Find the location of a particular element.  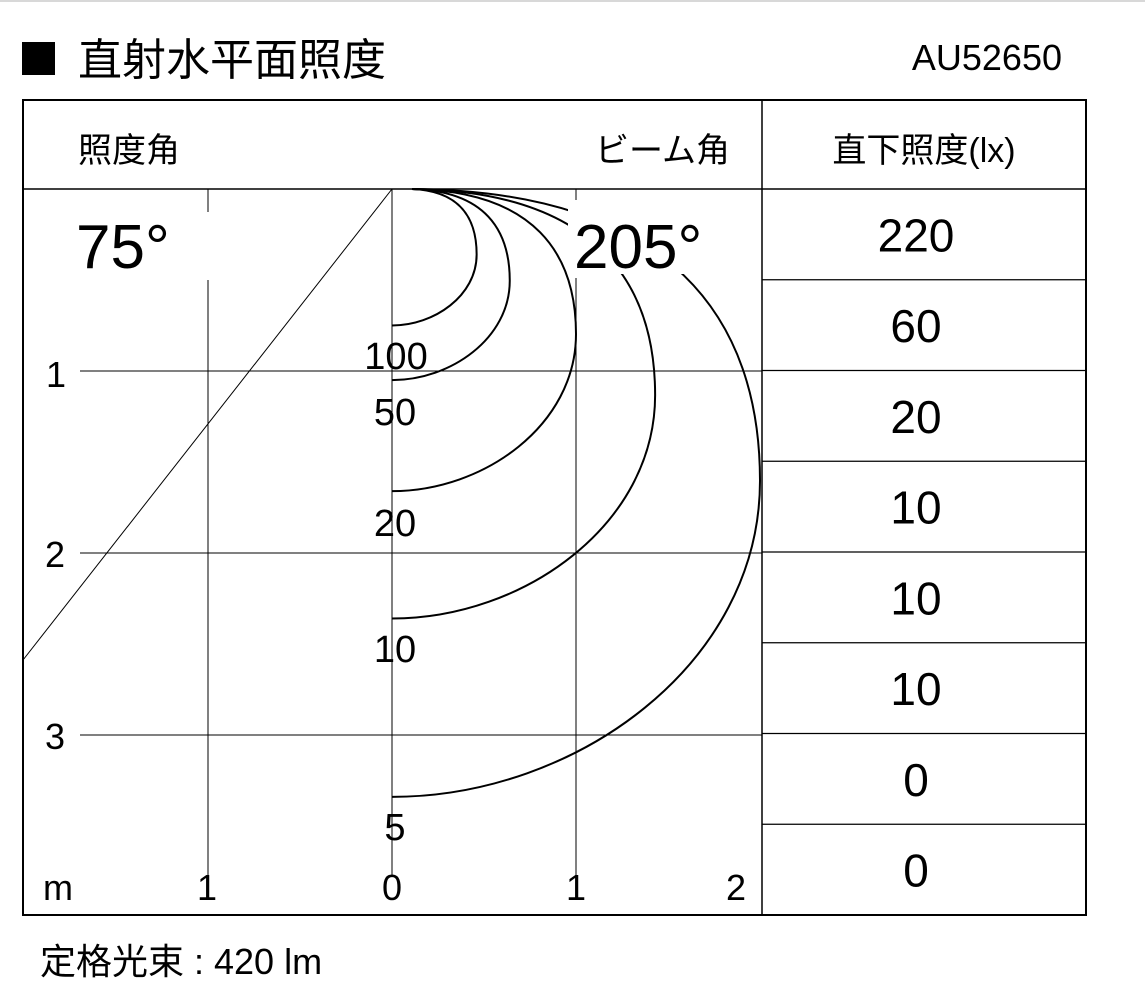

y-tick-1: 1 is located at coordinates (56, 374).